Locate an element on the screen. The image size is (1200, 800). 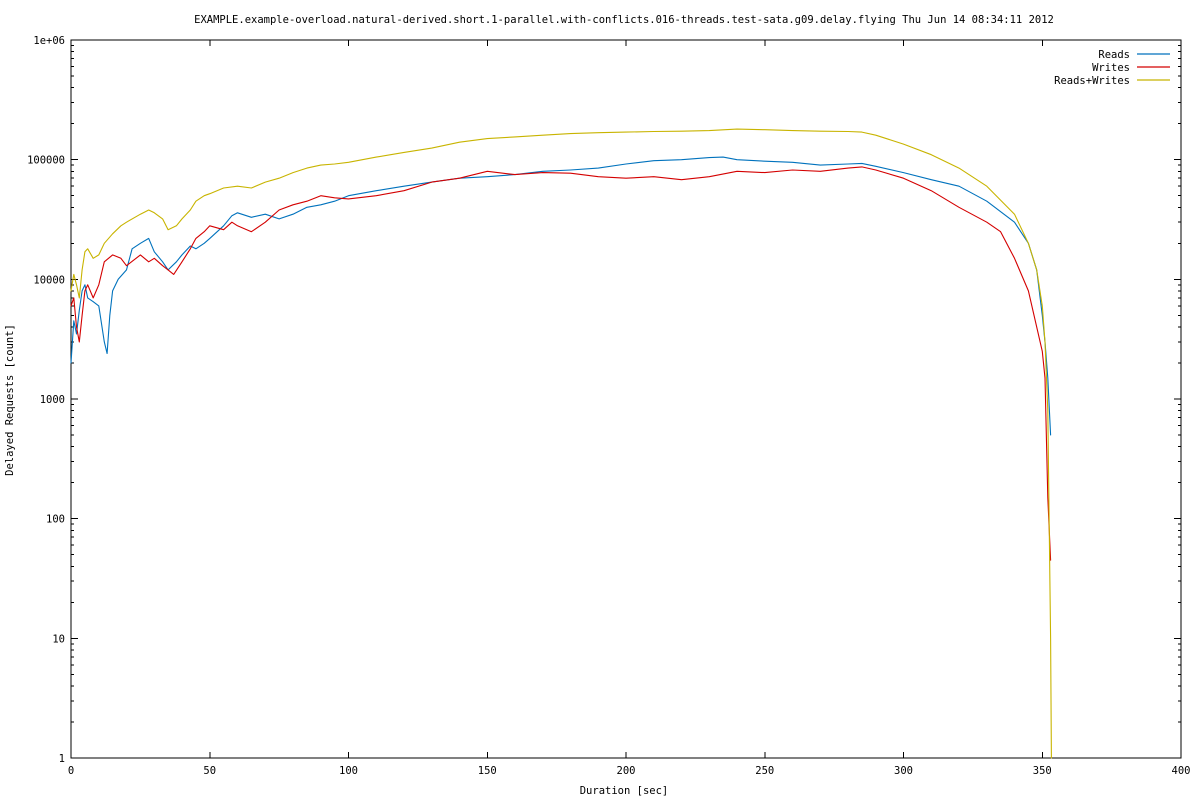
x-tick-label: 400 is located at coordinates (1181, 771).